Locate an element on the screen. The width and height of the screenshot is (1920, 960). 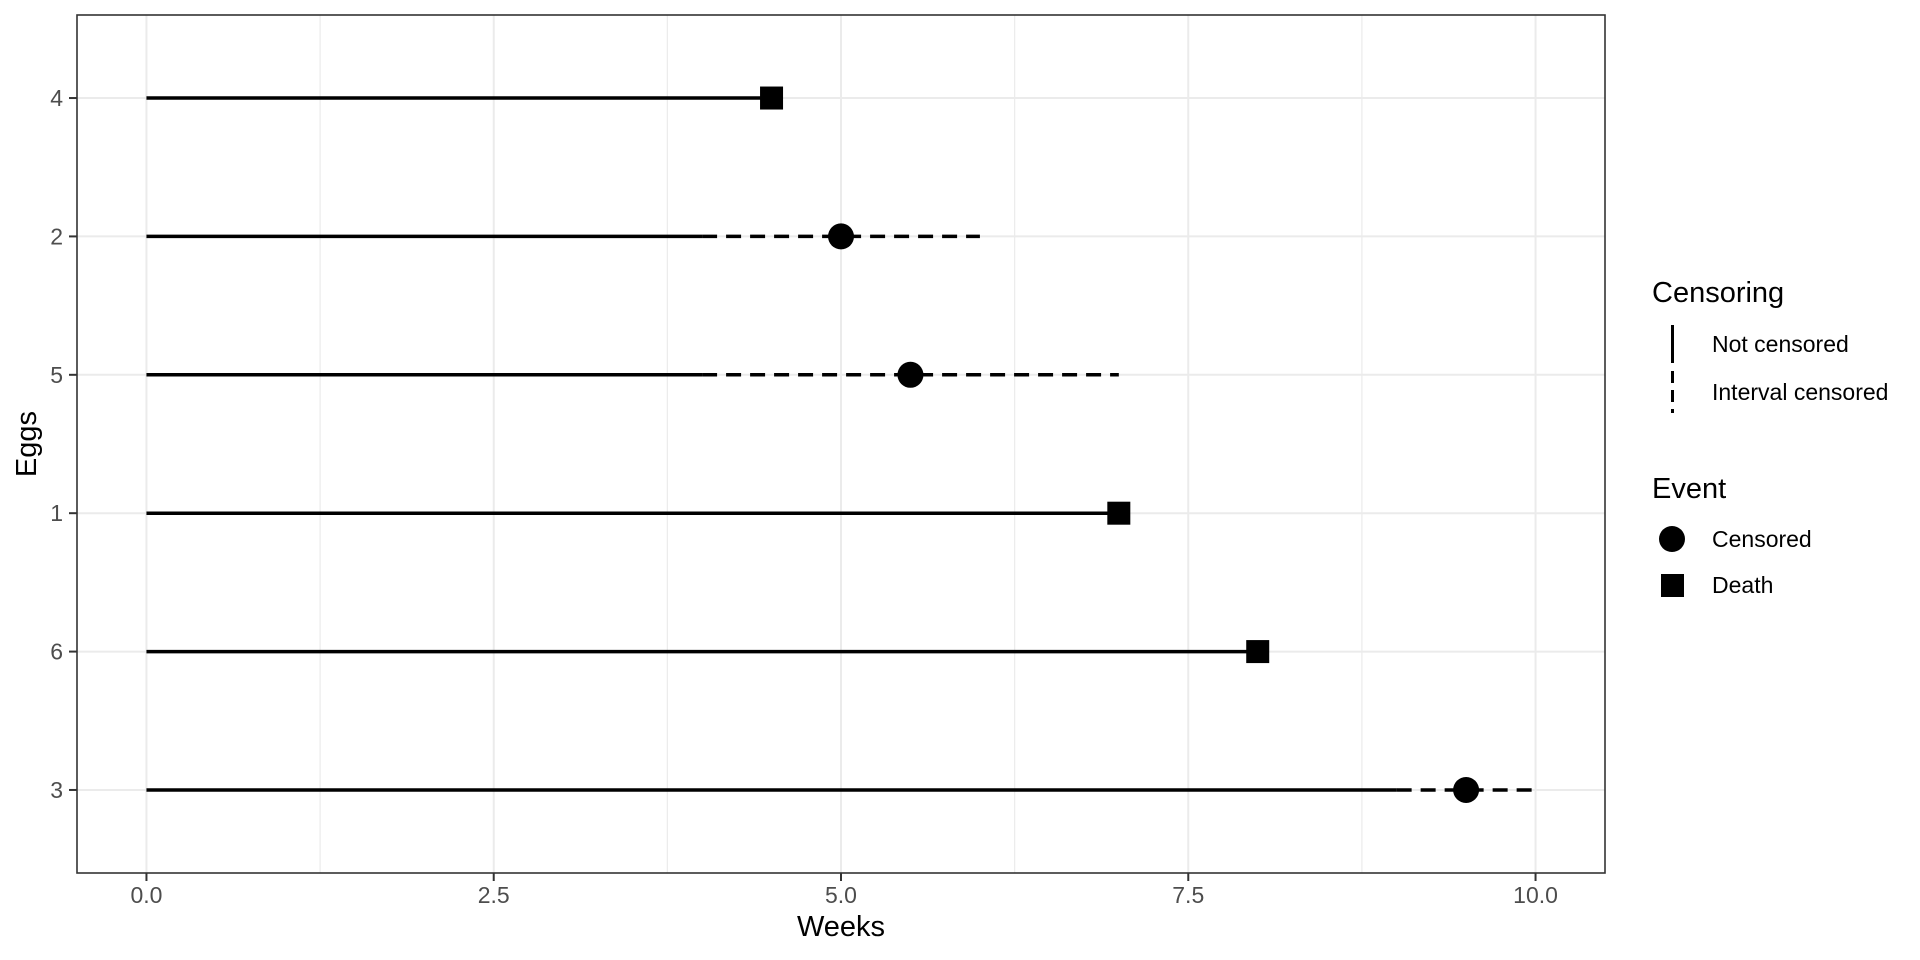
y-tick-label: 5 is located at coordinates (56, 375).